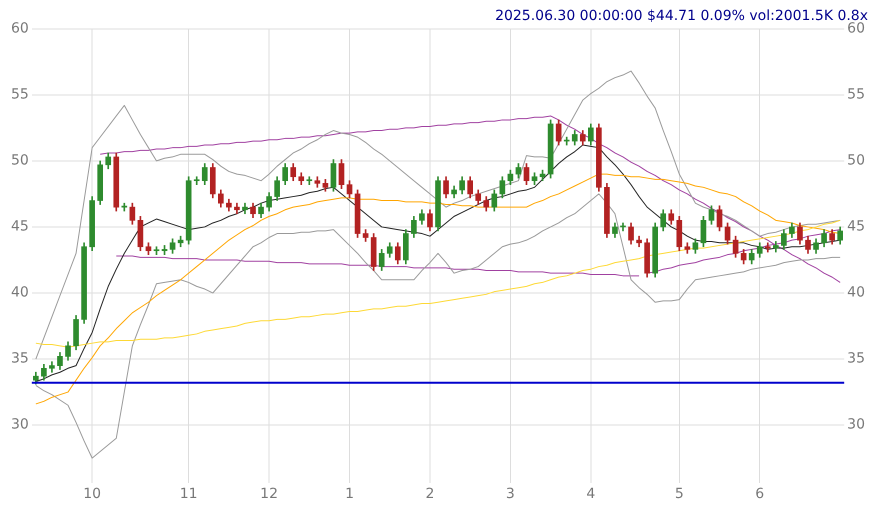 The height and width of the screenshot is (510, 876). Describe the element at coordinates (19, 28) in the screenshot. I see `y-tick-label: 60` at that location.